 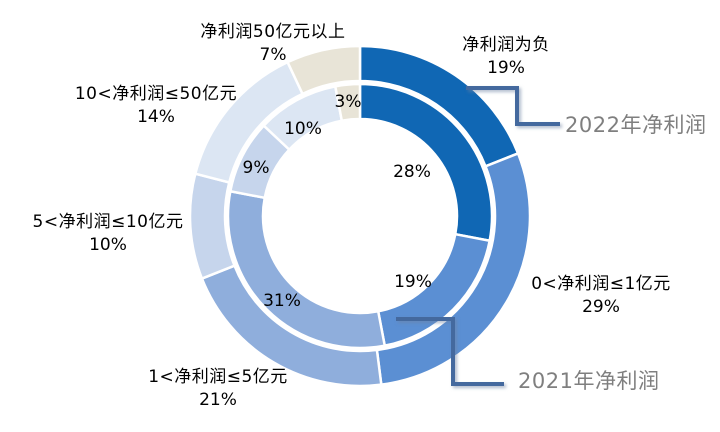 I want to click on category-label-2: 1<净利润≤5亿元 21%, so click(x=218, y=389).